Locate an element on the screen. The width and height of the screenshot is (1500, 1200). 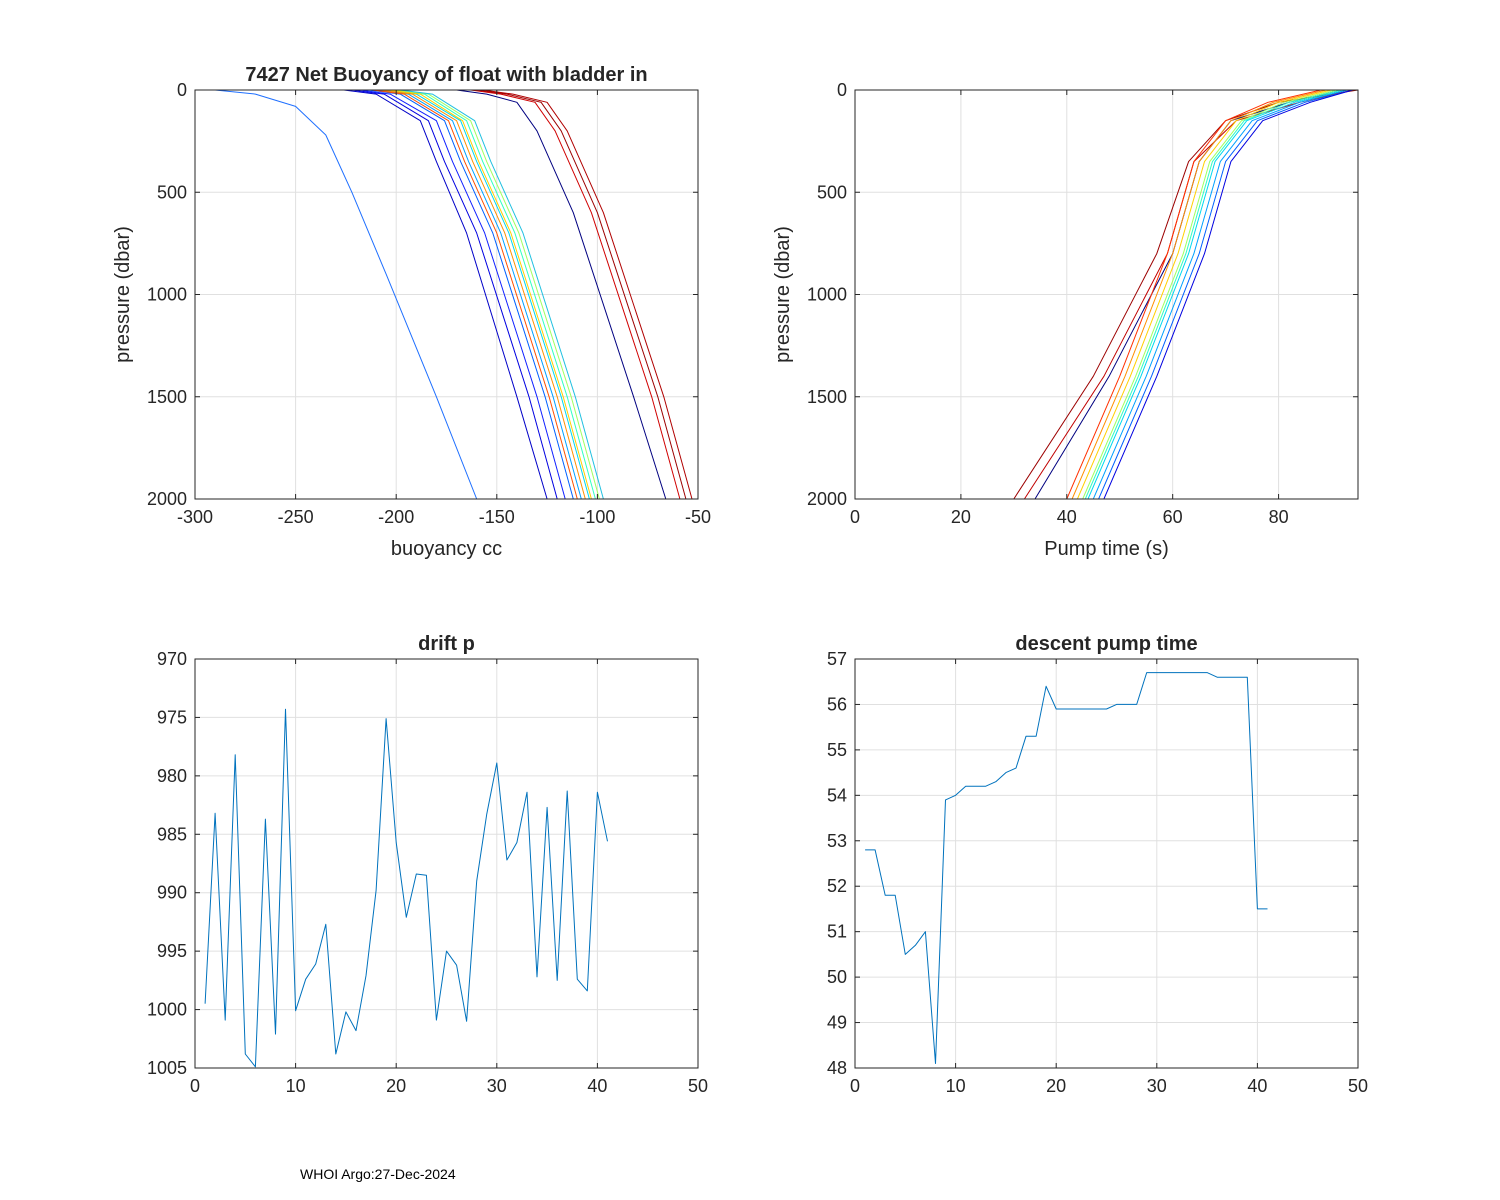
x-tick-label: -300 is located at coordinates (195, 517).